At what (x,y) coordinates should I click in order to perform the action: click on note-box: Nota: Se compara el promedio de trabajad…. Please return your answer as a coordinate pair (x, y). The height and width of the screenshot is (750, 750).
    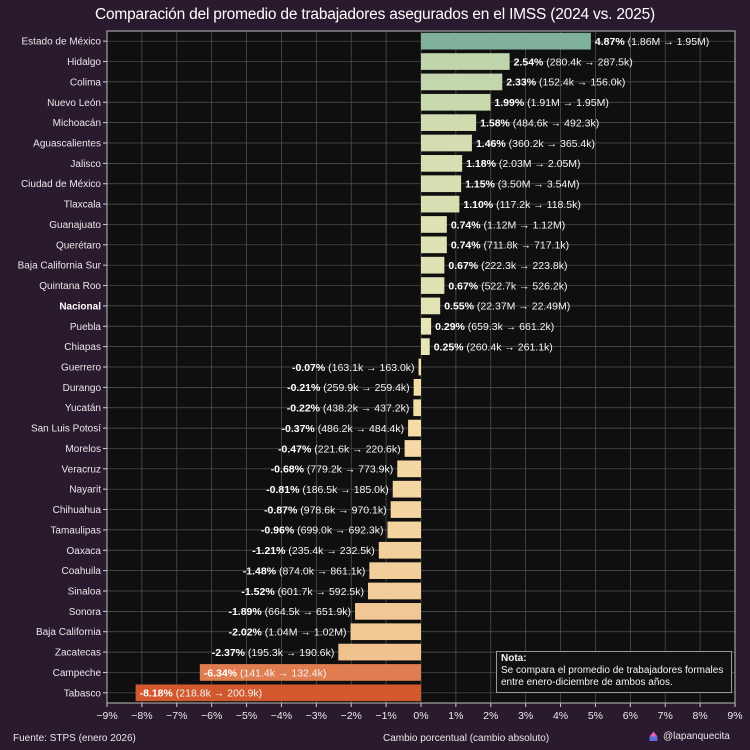
    Looking at the image, I should click on (614, 672).